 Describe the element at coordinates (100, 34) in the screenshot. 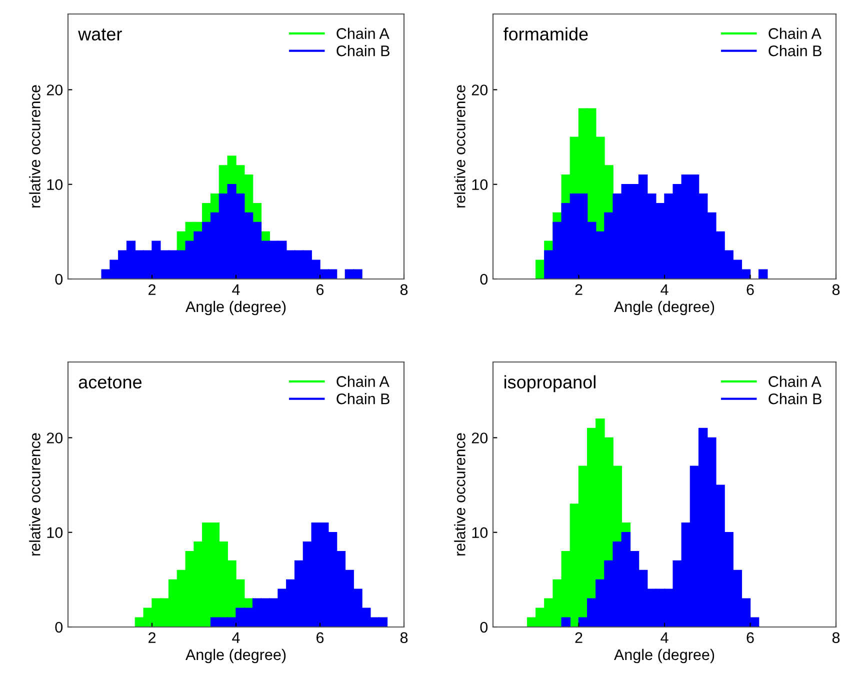

I see `text: water` at that location.